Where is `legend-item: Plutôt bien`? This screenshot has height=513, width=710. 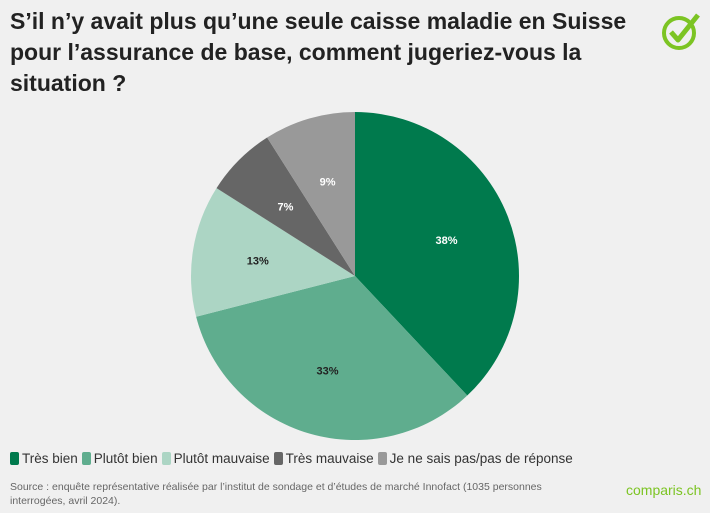 legend-item: Plutôt bien is located at coordinates (119, 458).